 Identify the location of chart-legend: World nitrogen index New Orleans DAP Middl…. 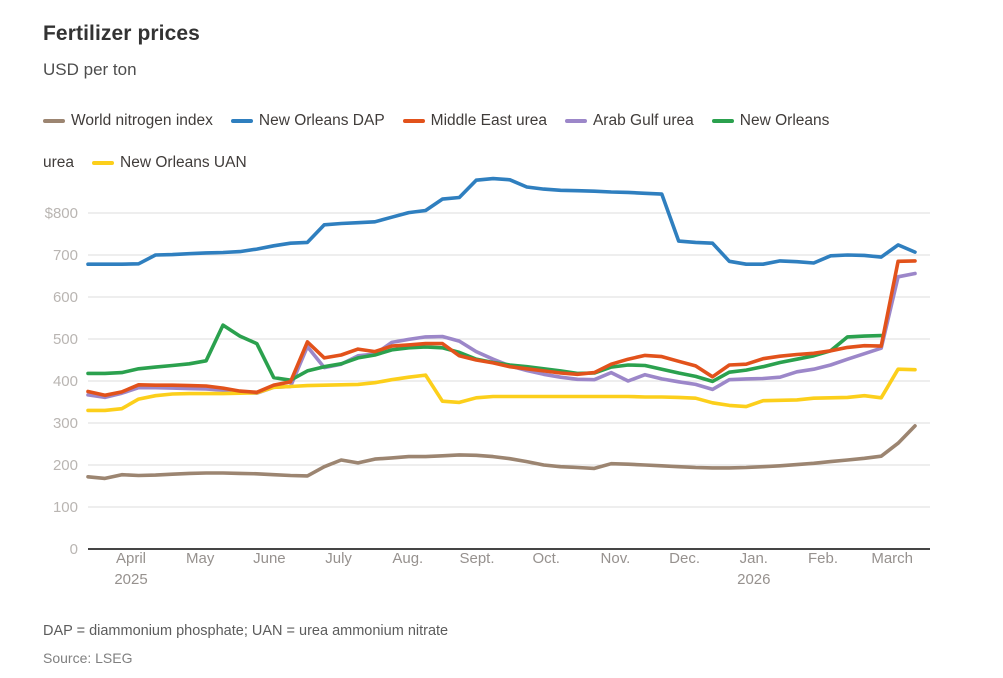
(443, 142).